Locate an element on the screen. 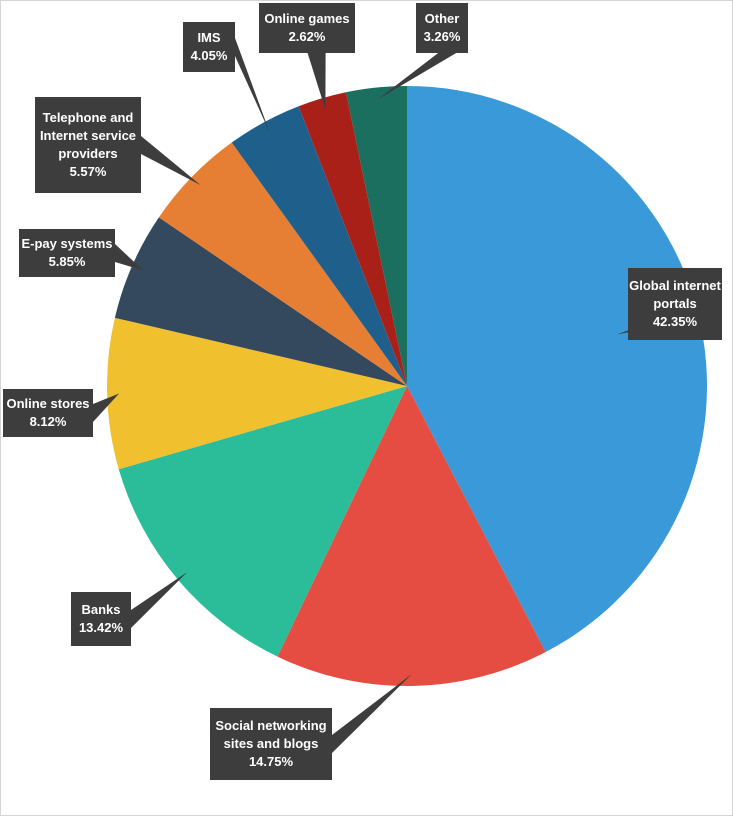  slice-label-online-games: Online games 2.62% is located at coordinates (307, 56).